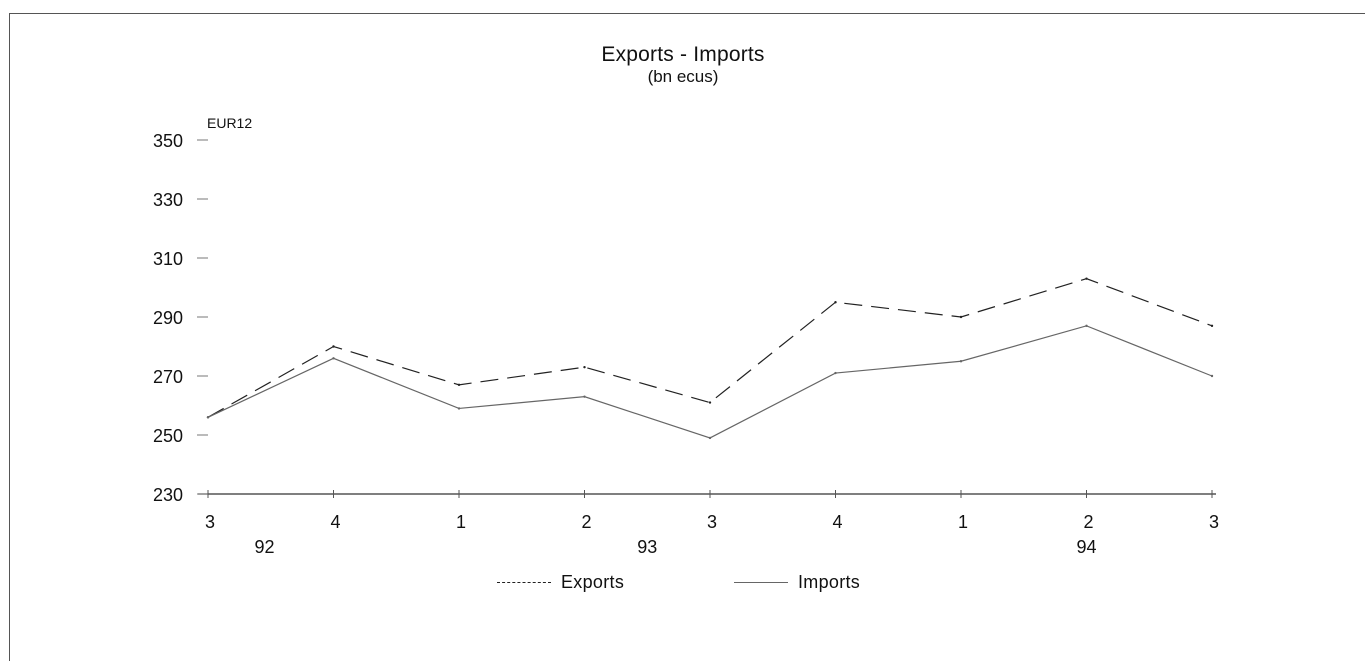  I want to click on y-tick-label: 250, so click(168, 436).